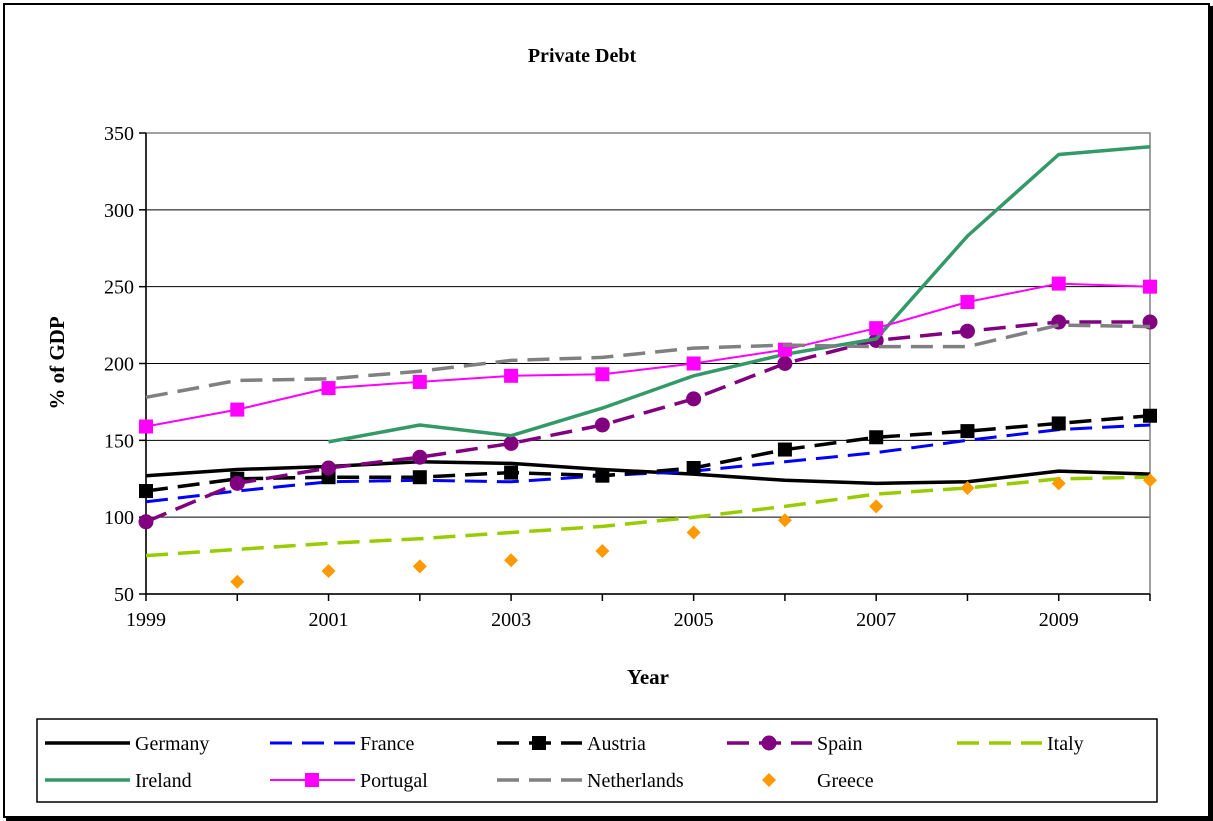 The width and height of the screenshot is (1213, 821). Describe the element at coordinates (648, 677) in the screenshot. I see `x-axis-label: Year` at that location.